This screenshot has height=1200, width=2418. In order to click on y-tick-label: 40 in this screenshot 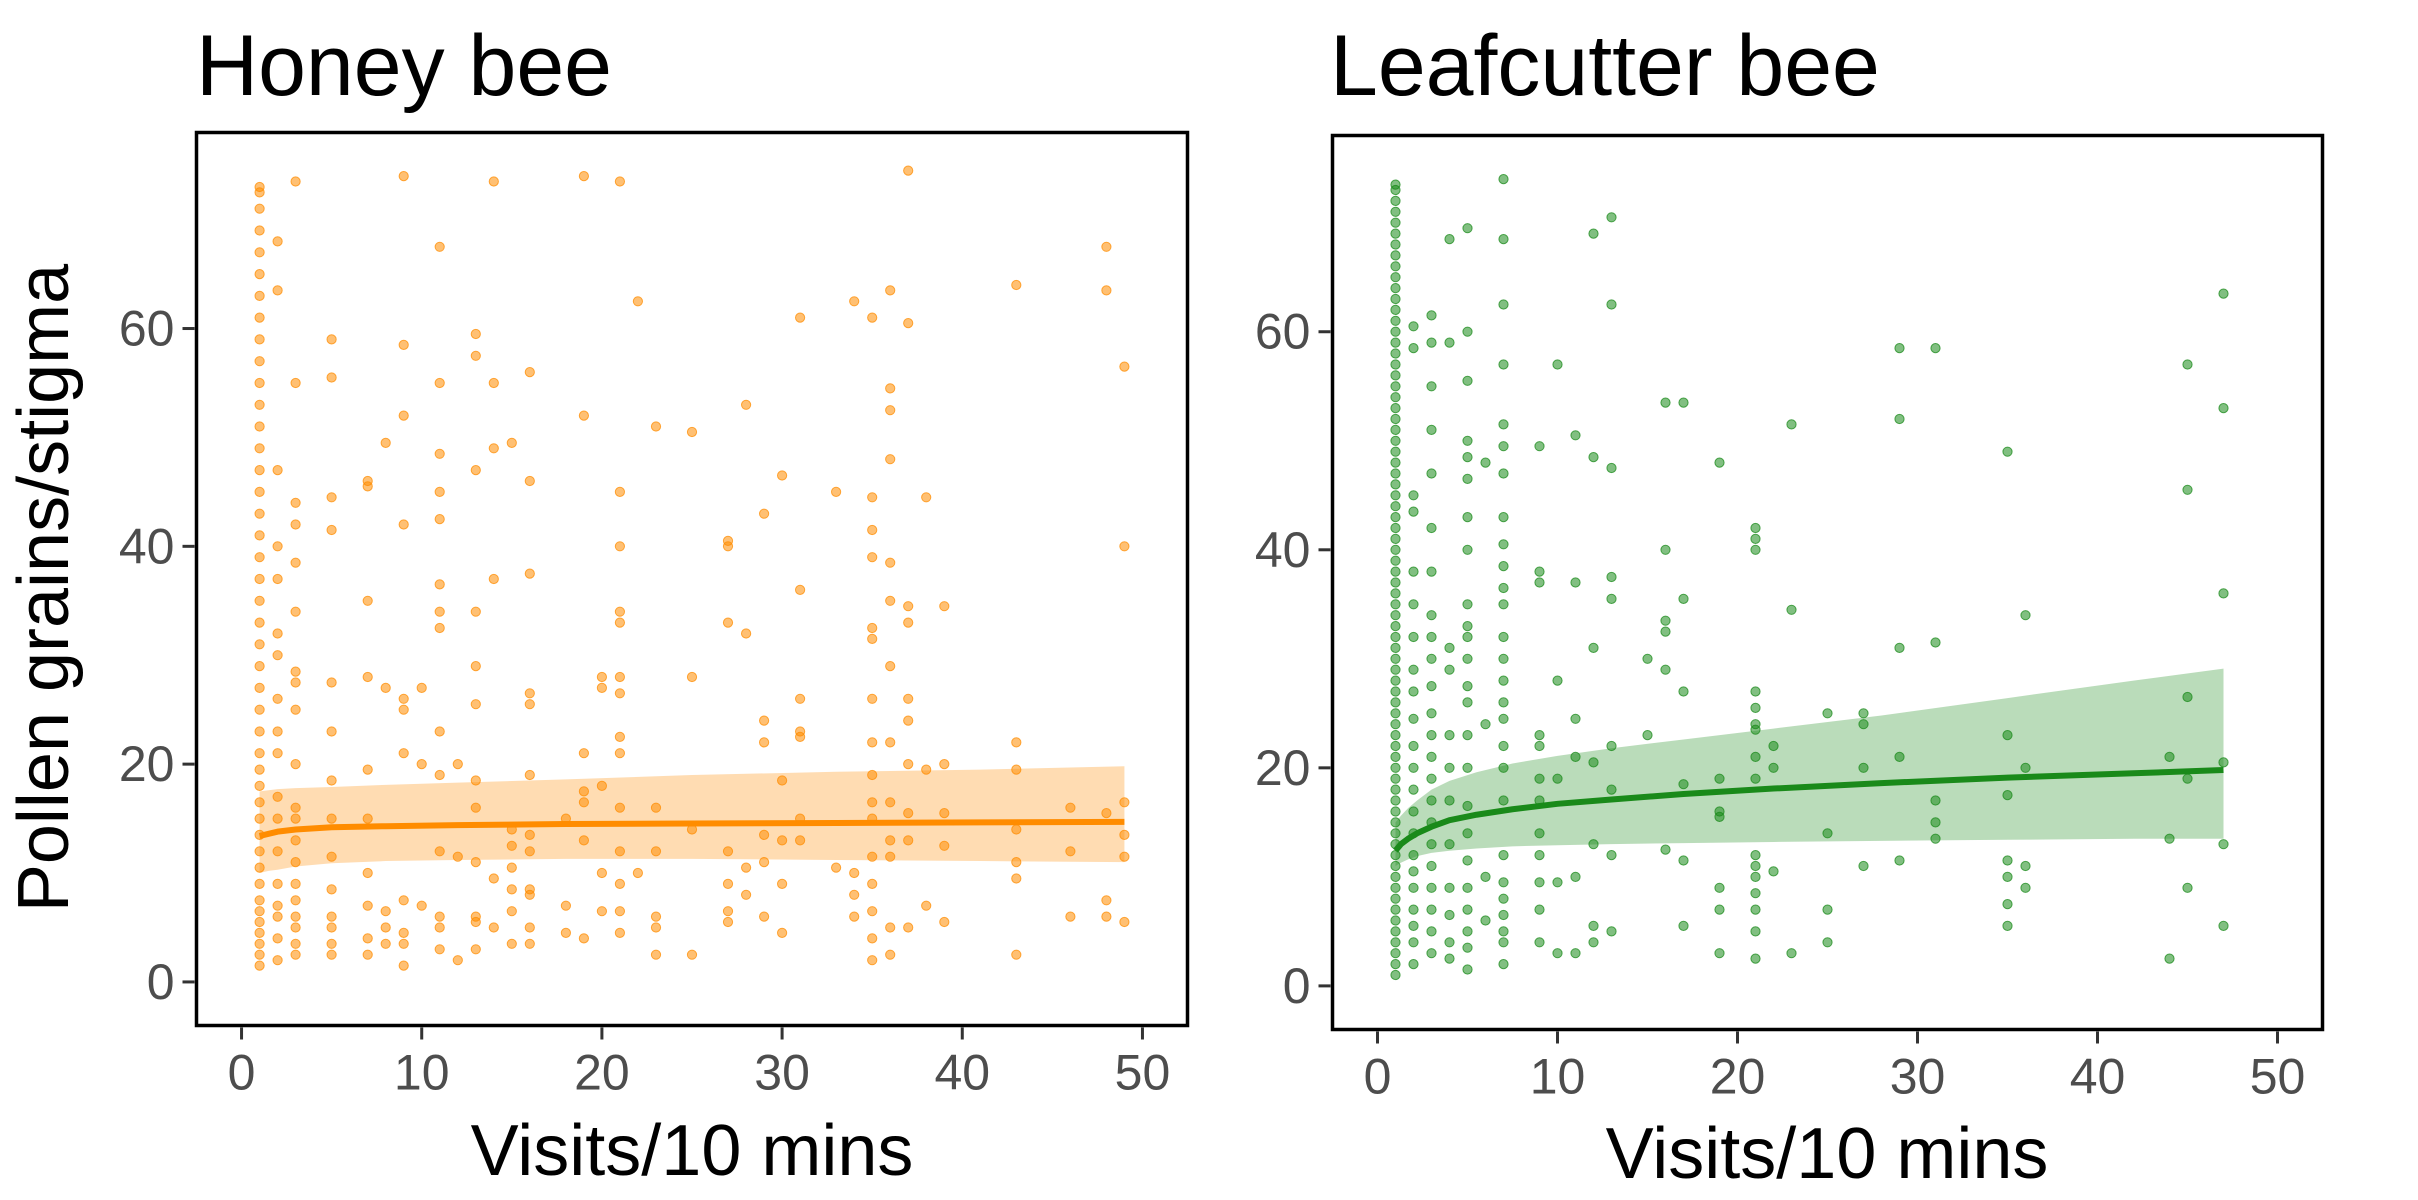, I will do `click(1283, 550)`.